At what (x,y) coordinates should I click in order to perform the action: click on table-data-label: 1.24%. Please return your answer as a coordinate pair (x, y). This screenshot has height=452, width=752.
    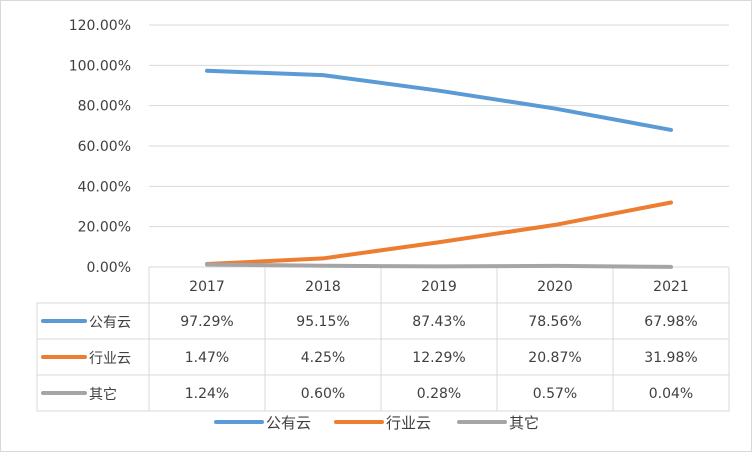
    Looking at the image, I should click on (207, 394).